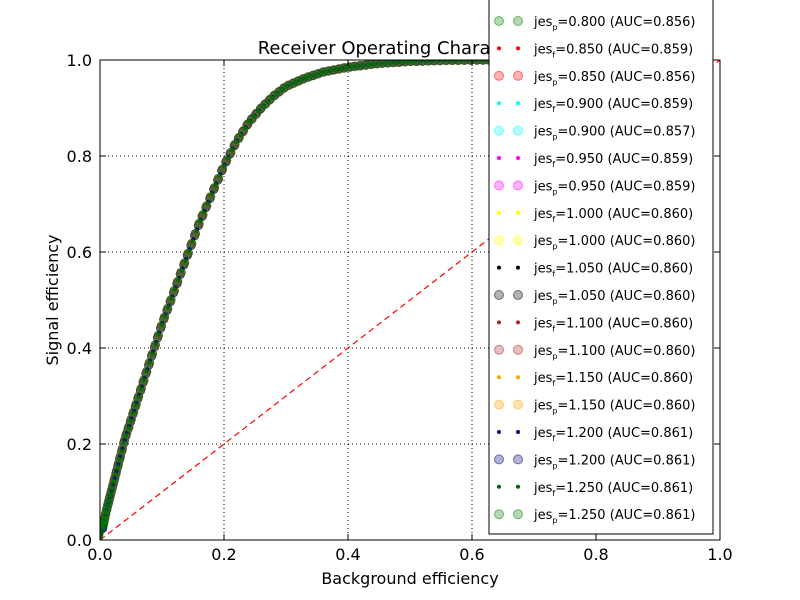 This screenshot has width=800, height=600. What do you see at coordinates (614, 187) in the screenshot?
I see `legend-label: jesp=0.950 (AUC=0.859)` at bounding box center [614, 187].